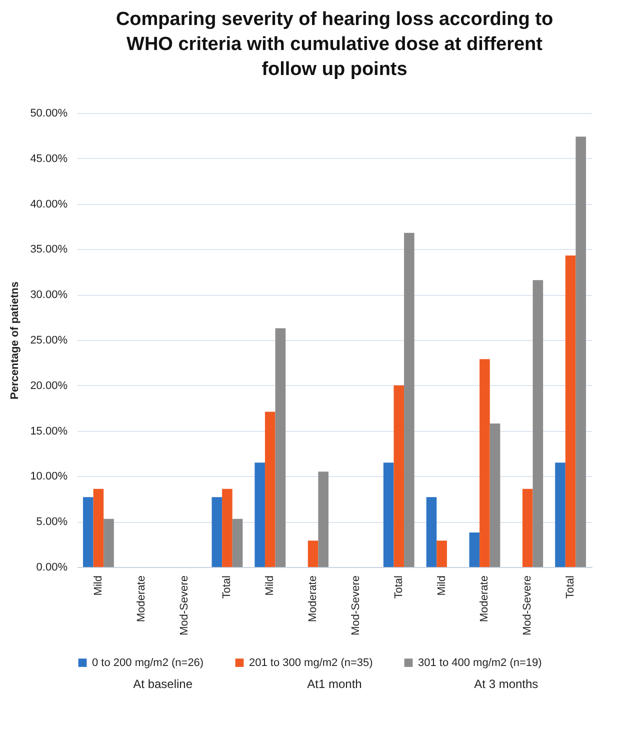 The width and height of the screenshot is (620, 751). Describe the element at coordinates (49, 250) in the screenshot. I see `y-tick-label: 35.00%` at that location.